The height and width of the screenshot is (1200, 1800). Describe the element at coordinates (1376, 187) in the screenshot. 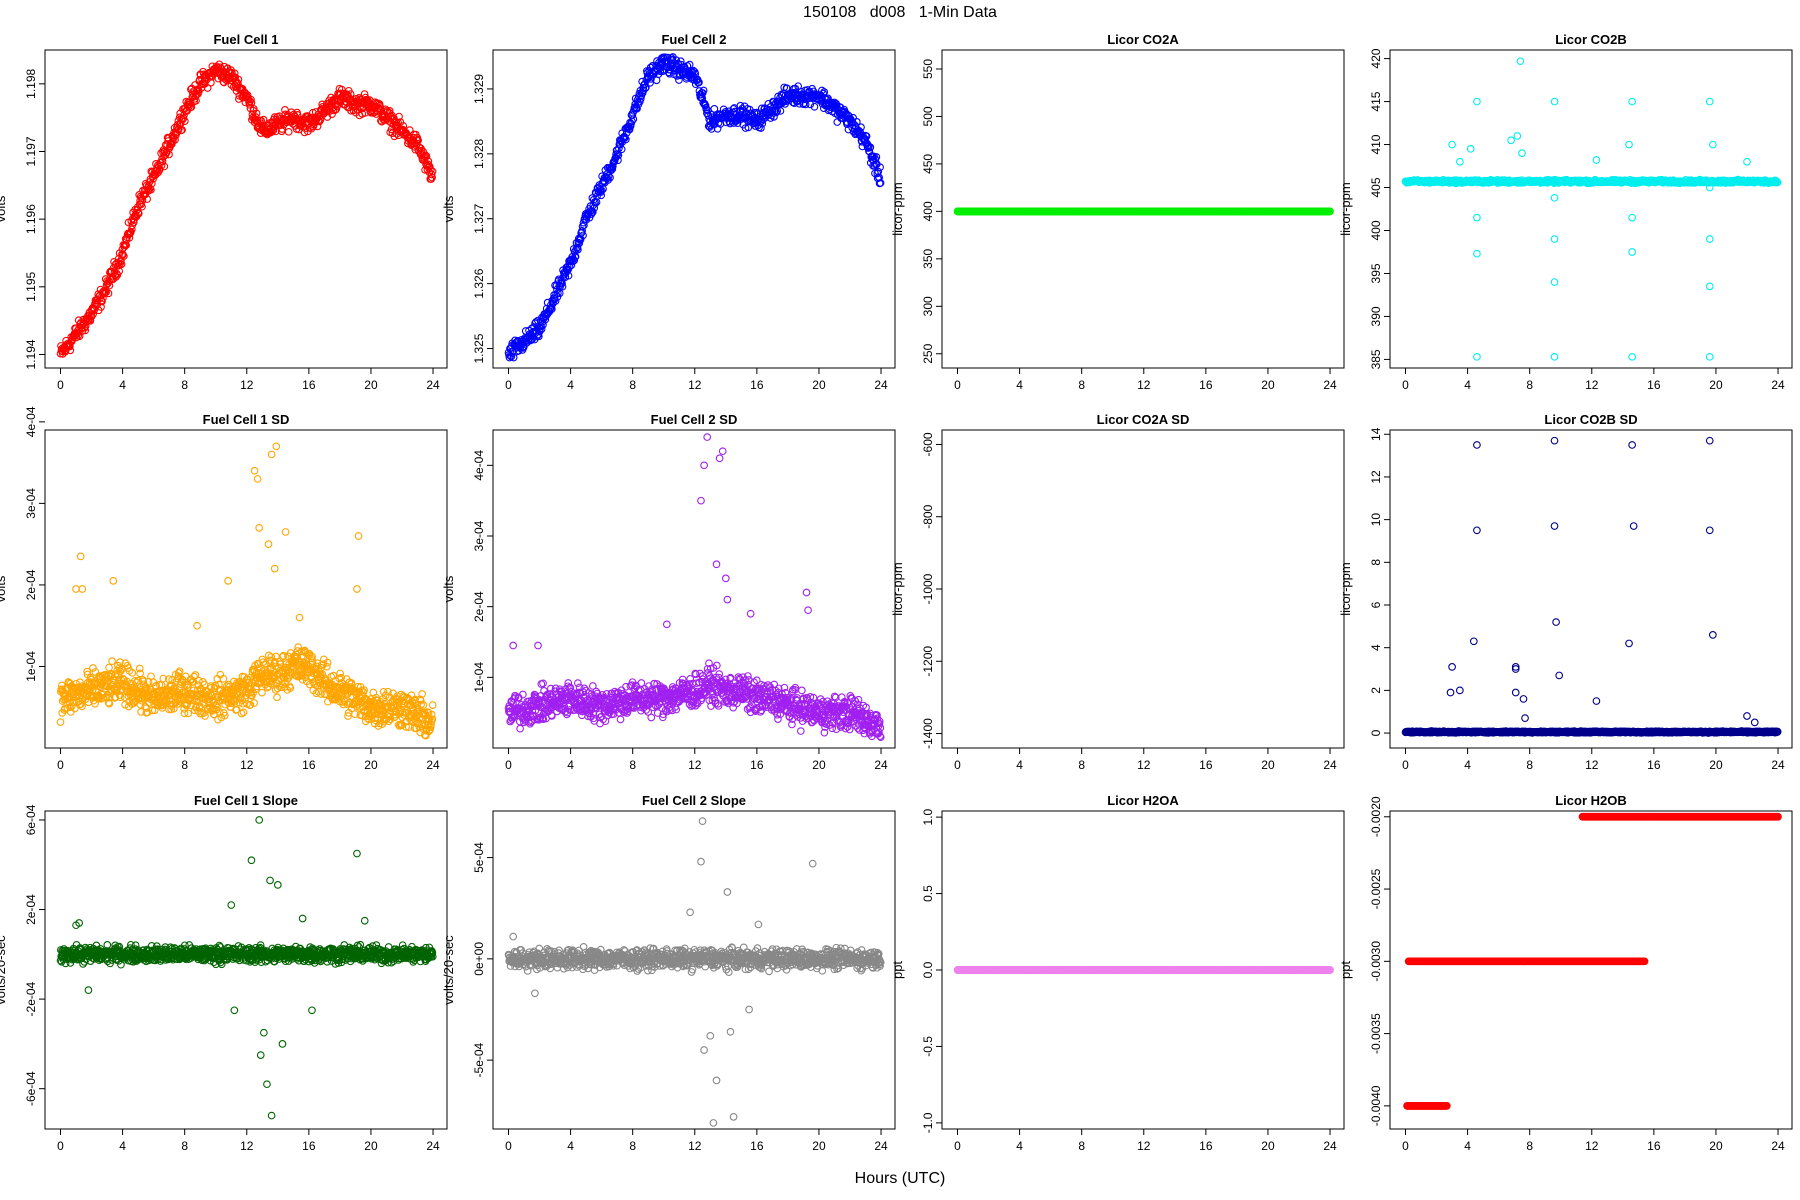

I see `y-tick-label: 405` at that location.